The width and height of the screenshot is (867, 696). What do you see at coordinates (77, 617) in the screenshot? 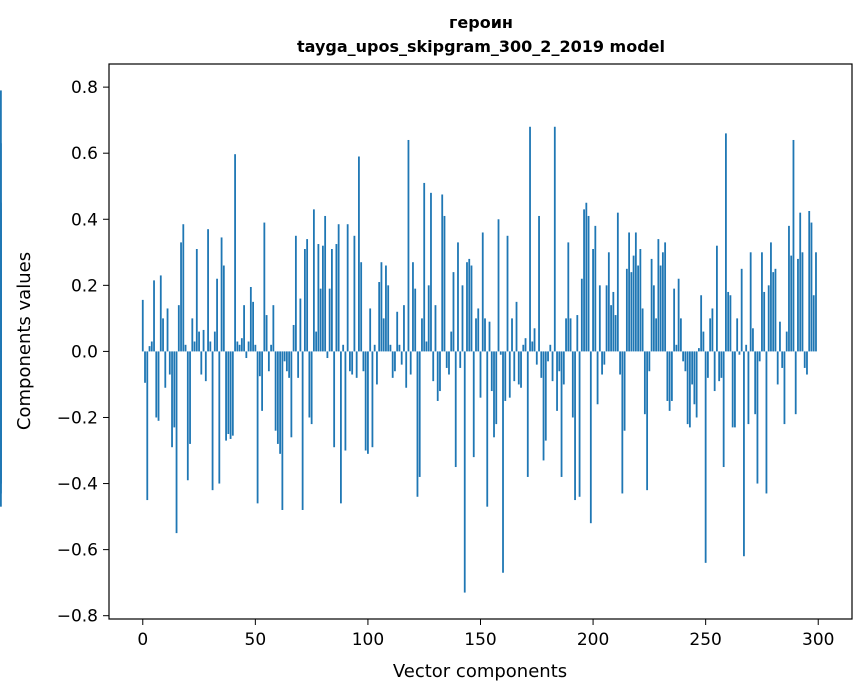
I see `y-tick-label: −0.8` at bounding box center [77, 617].